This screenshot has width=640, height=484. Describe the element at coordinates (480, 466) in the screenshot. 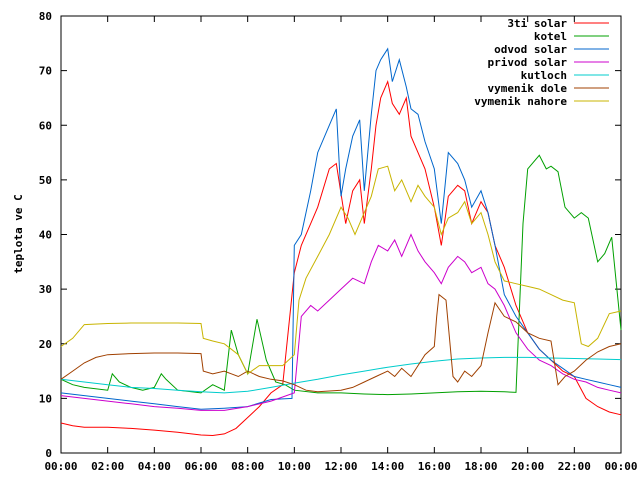

I see `x-tick-label: 18:00` at that location.